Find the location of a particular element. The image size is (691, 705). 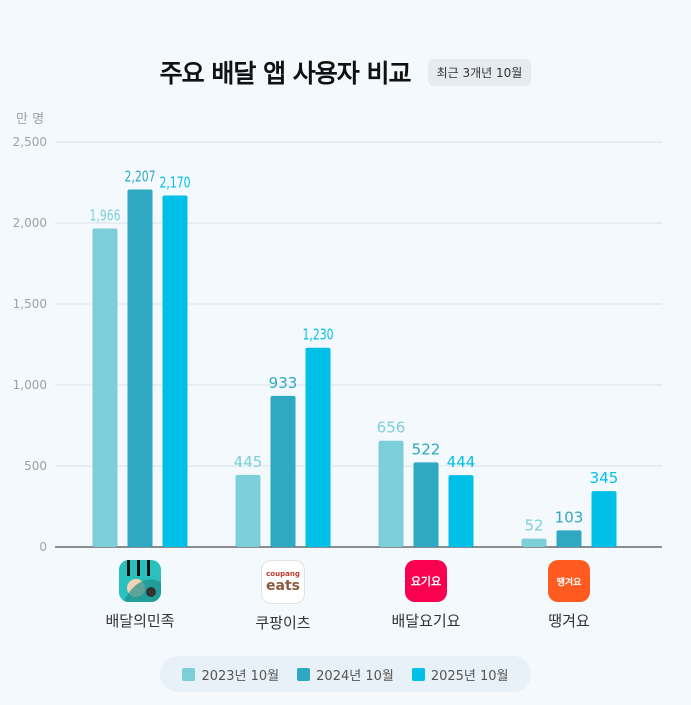

legend: 2023년 10월 2024년 10월 2025년 10월 is located at coordinates (345, 674).